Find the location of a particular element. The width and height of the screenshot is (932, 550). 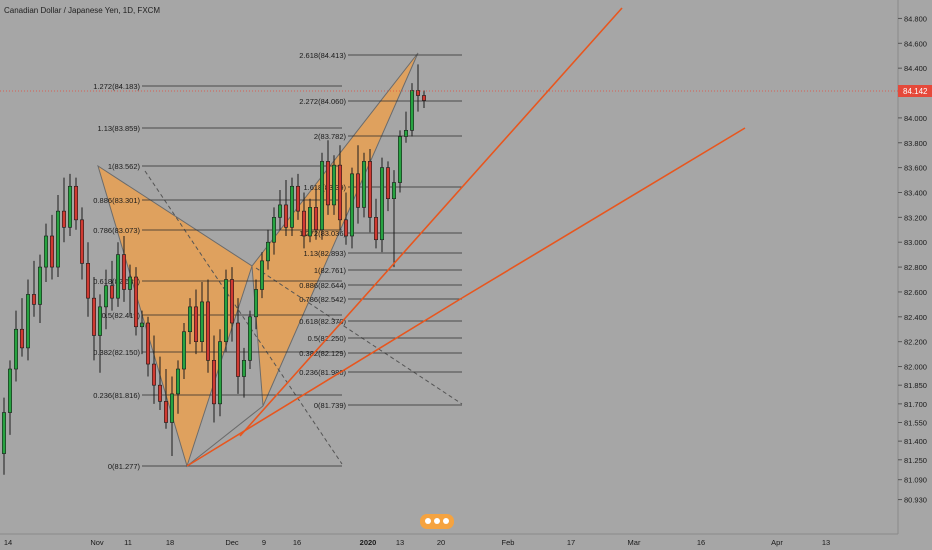

fib-level-right-label: 2(83.782) is located at coordinates (330, 136).